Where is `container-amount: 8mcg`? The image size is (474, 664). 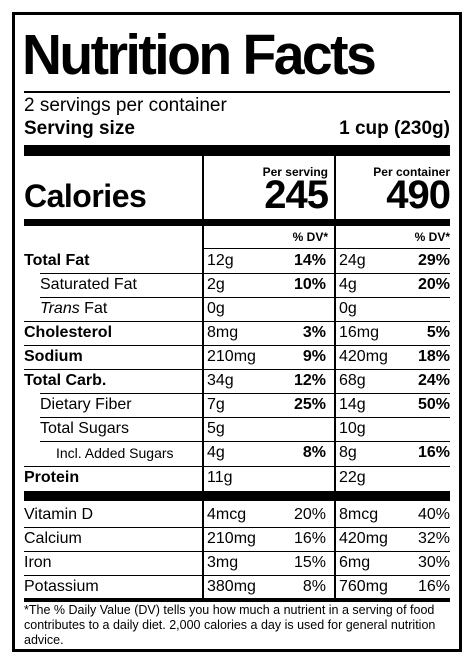
container-amount: 8mcg is located at coordinates (359, 514).